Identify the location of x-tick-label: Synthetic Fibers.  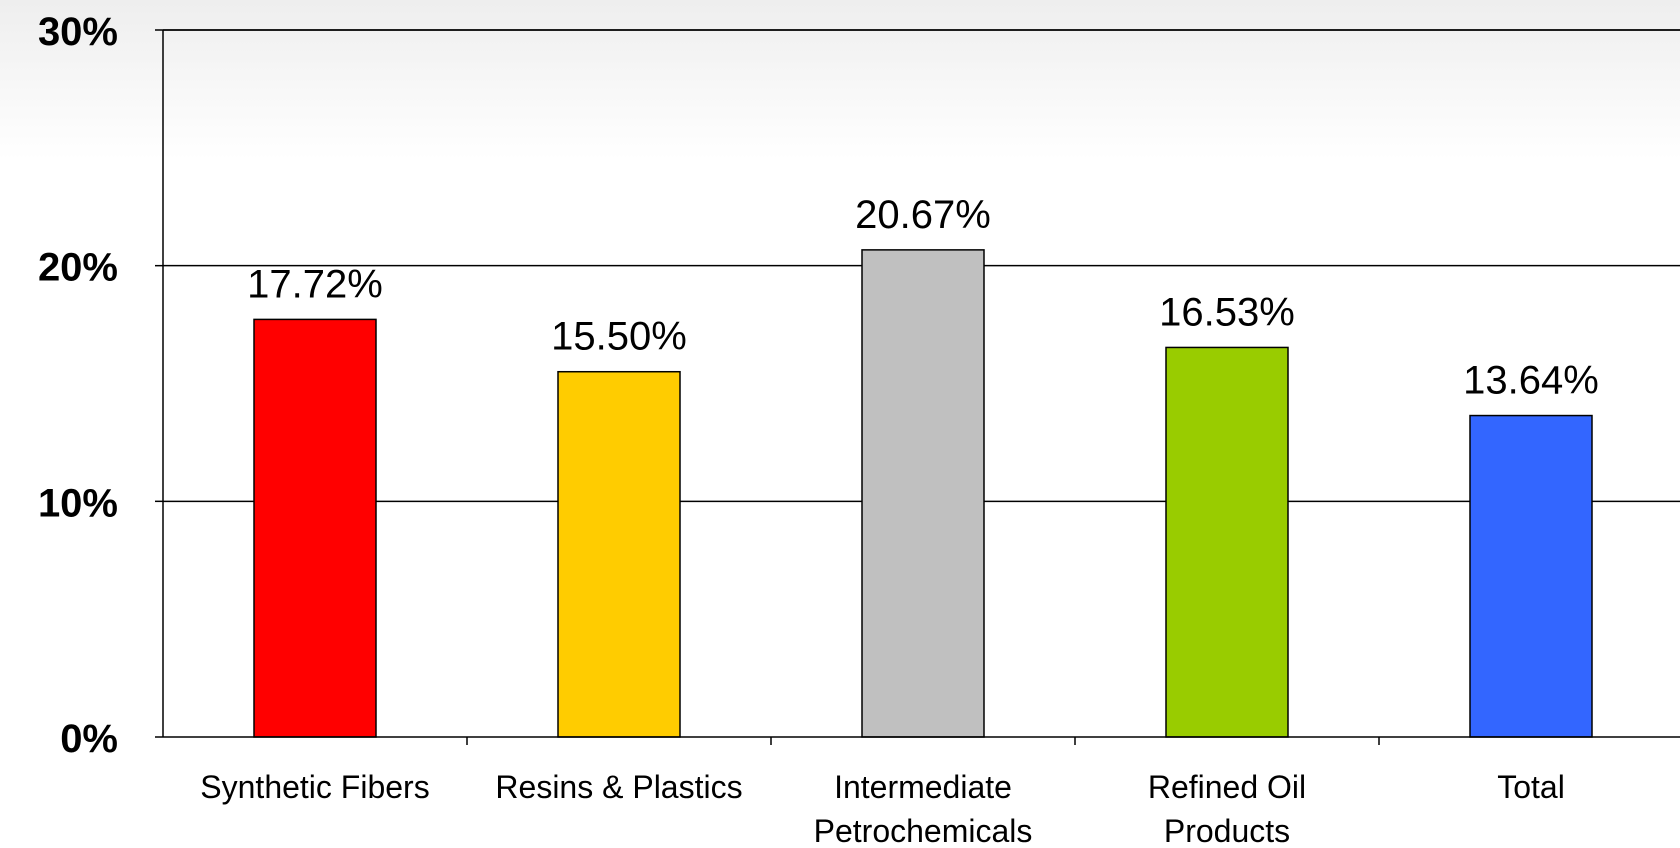
(314, 787).